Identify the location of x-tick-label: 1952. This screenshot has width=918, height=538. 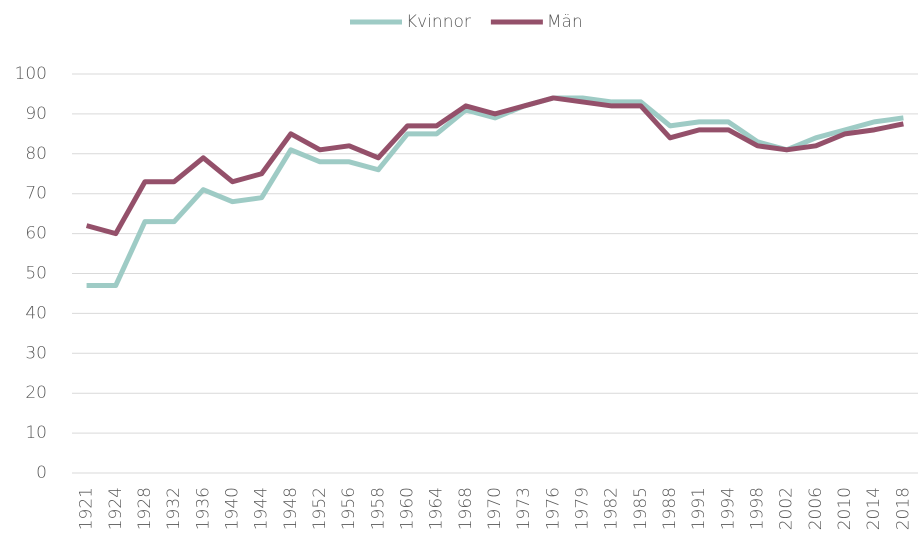
(320, 508).